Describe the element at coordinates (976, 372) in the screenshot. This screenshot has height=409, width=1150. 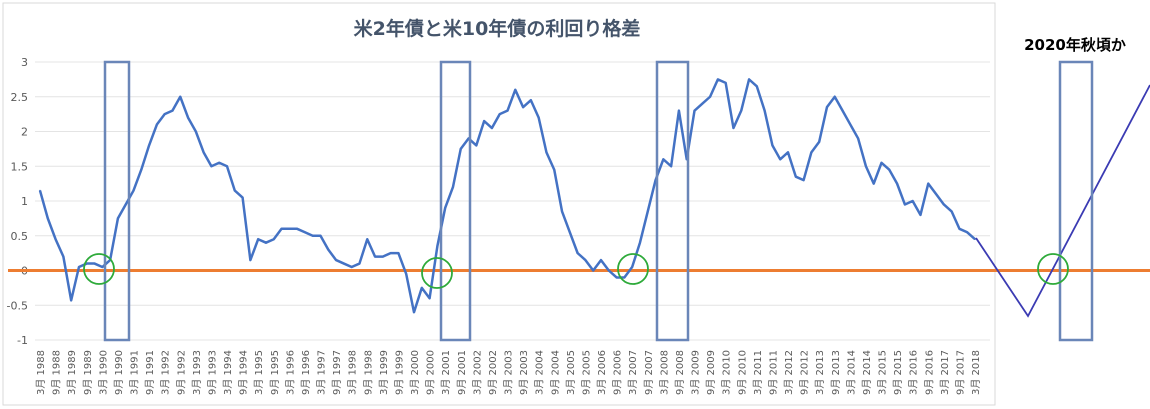
I see `x-tick-label: 3月 2018` at that location.